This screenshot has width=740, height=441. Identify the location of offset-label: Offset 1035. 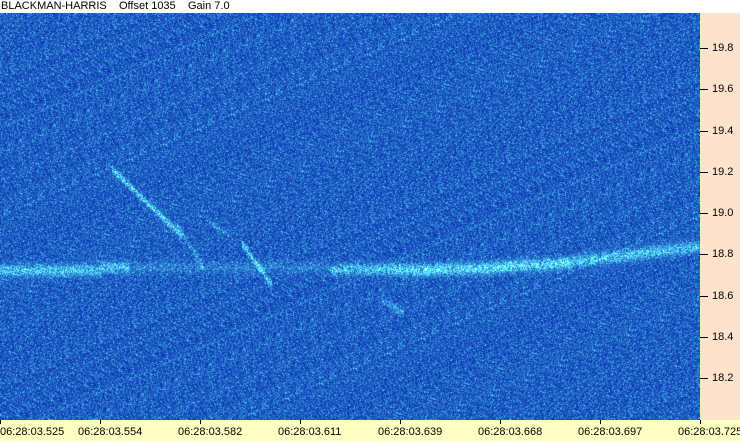
(147, 6).